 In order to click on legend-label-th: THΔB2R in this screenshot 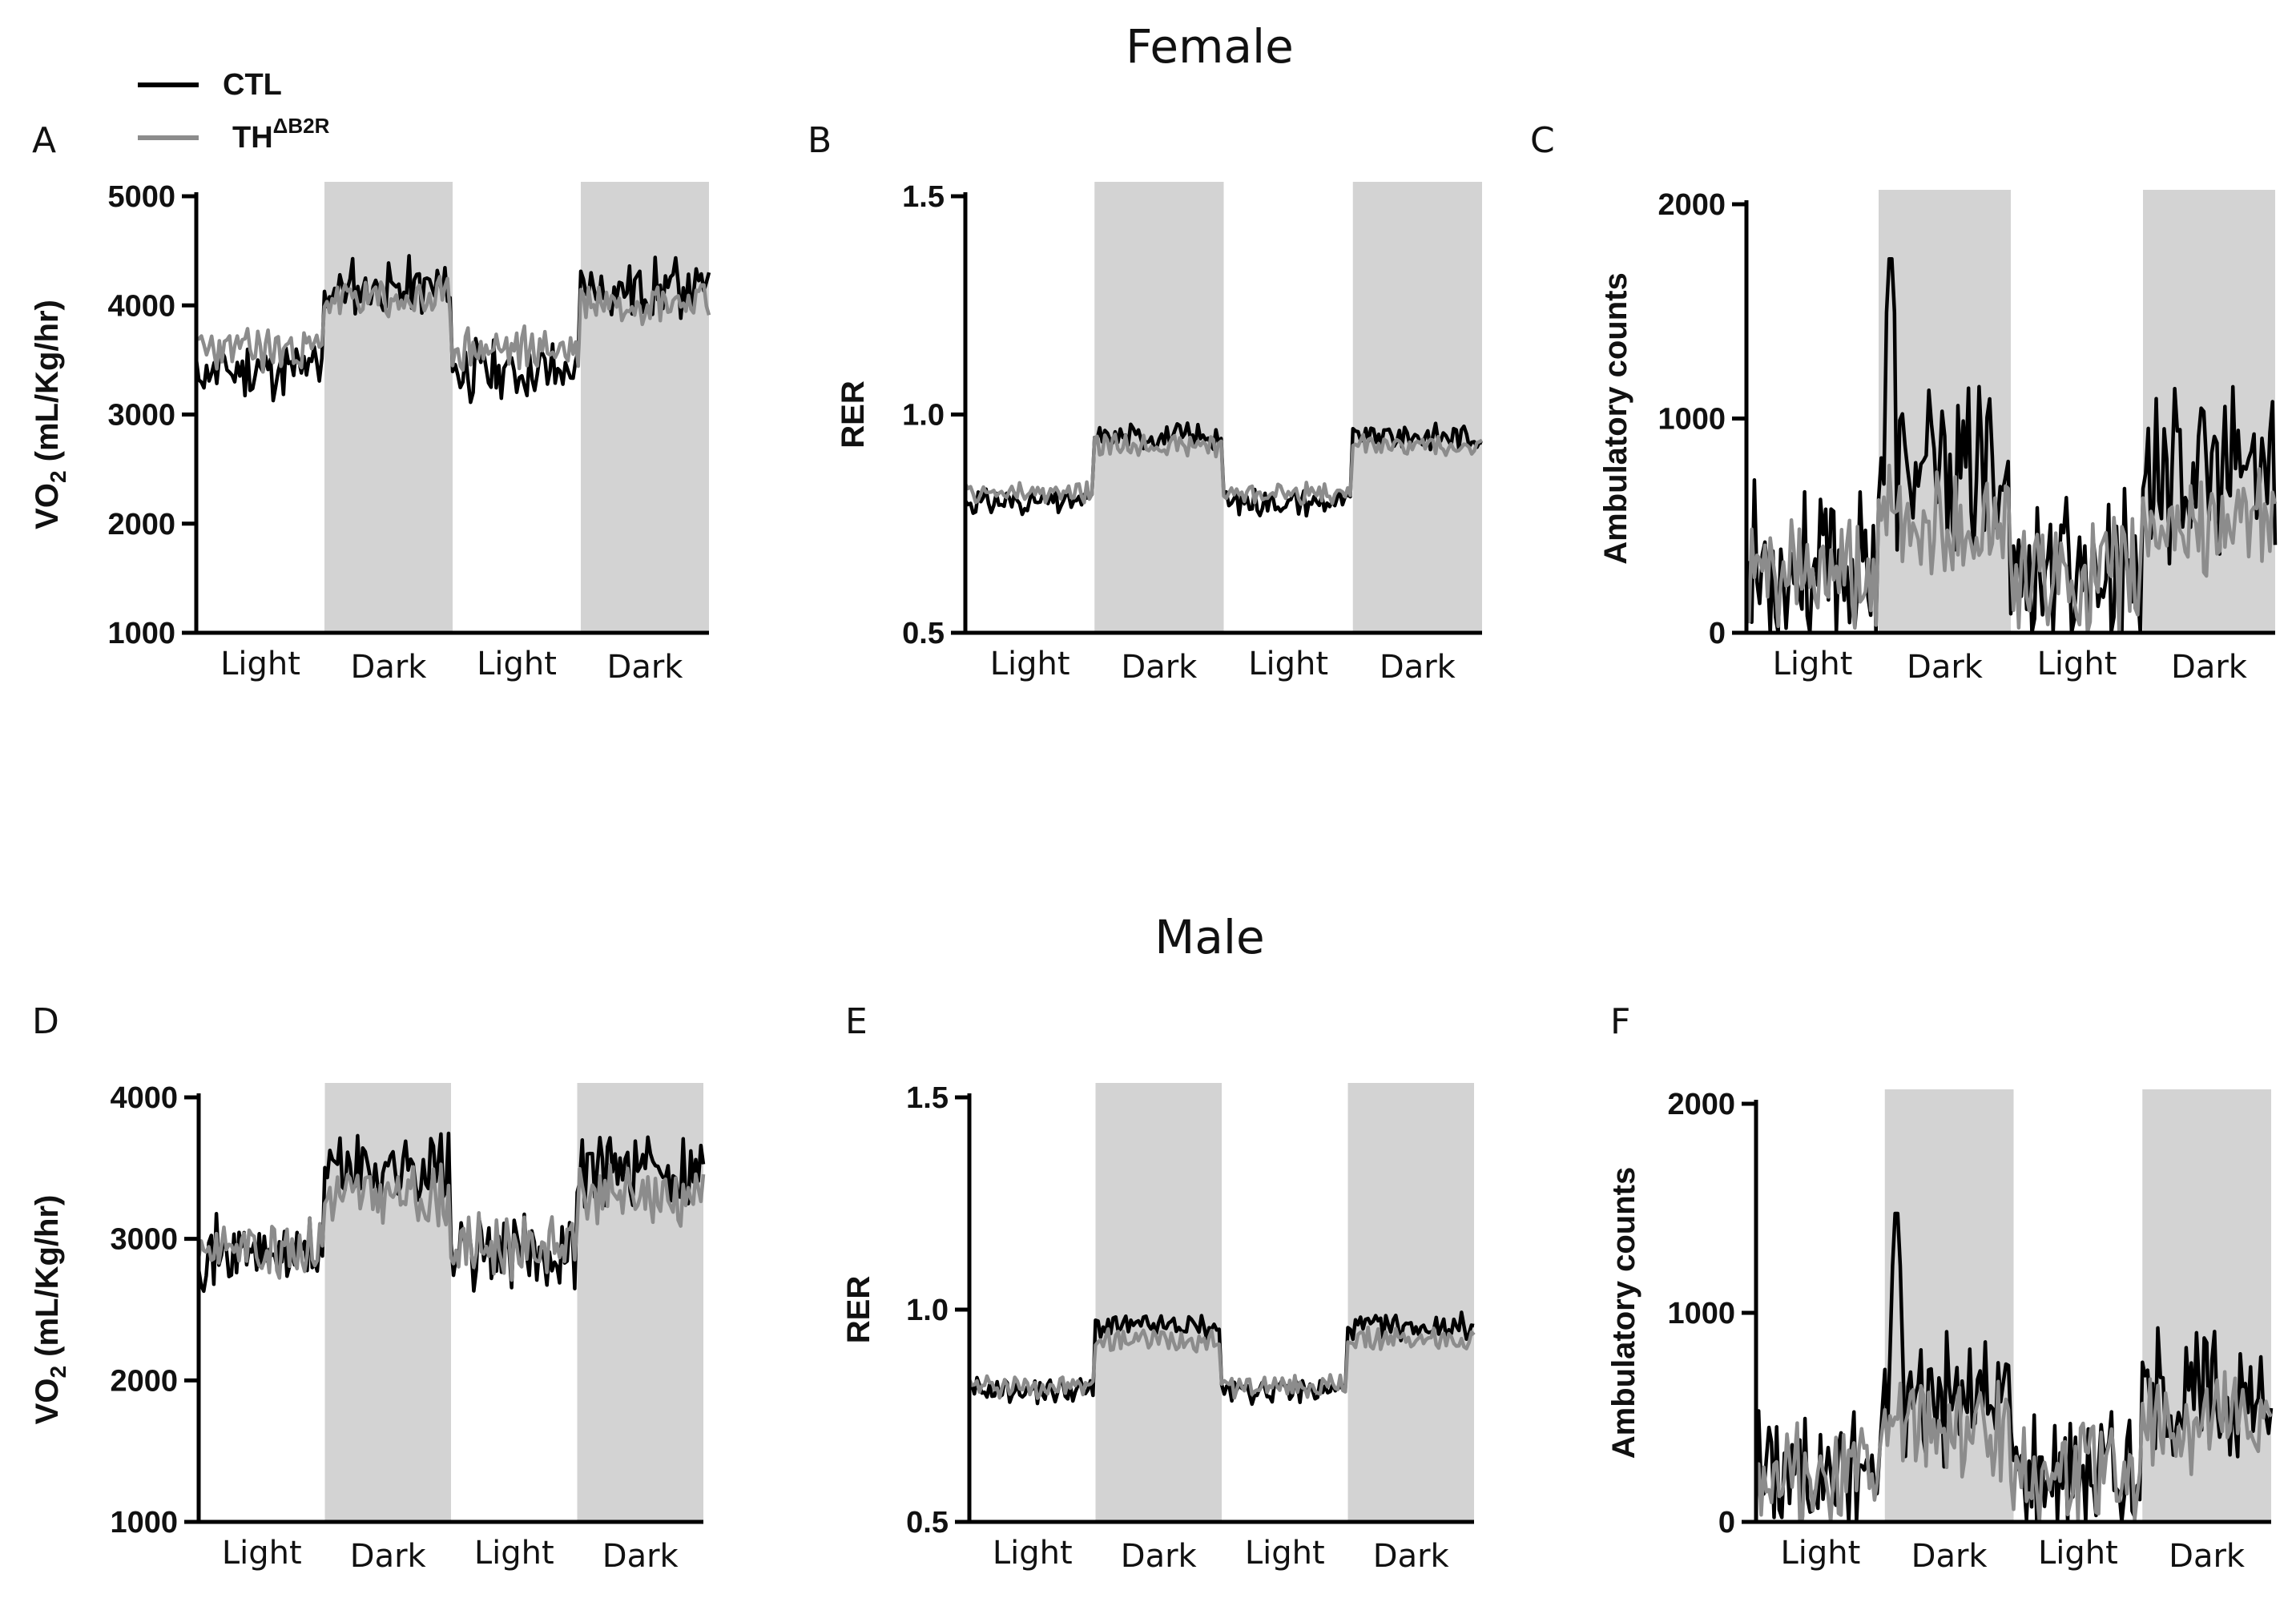, I will do `click(281, 135)`.